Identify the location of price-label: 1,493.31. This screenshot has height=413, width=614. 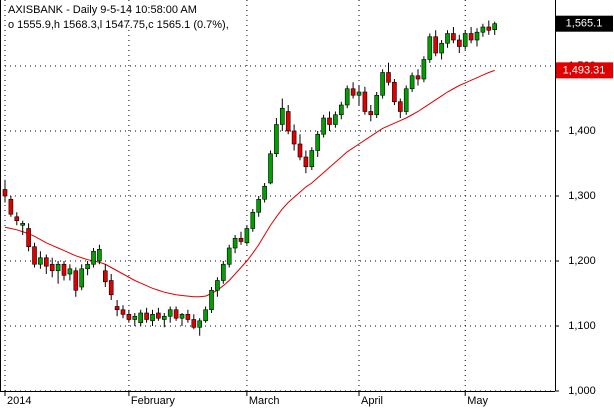
(584, 70).